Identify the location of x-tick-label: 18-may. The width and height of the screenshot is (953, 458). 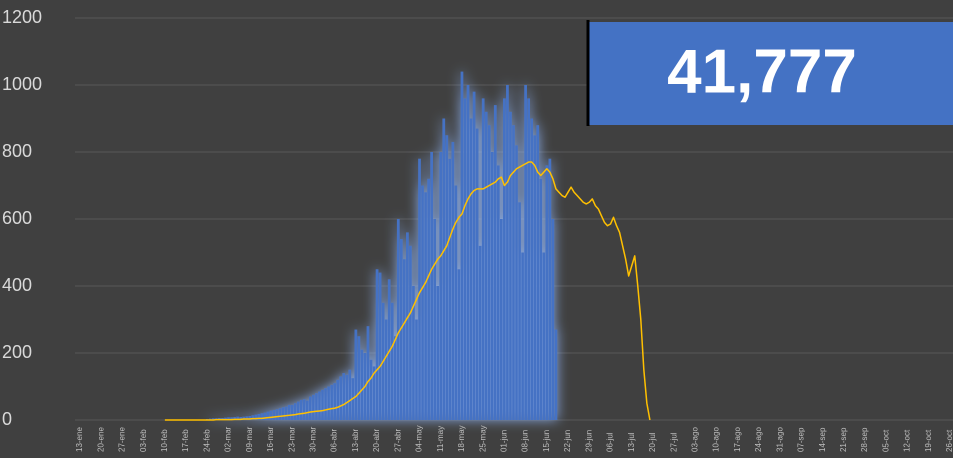
(461, 438).